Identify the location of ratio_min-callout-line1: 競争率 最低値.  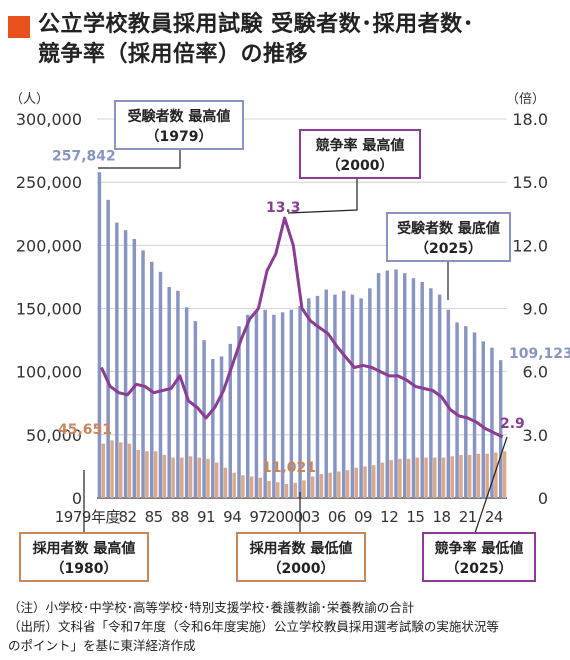
(479, 548).